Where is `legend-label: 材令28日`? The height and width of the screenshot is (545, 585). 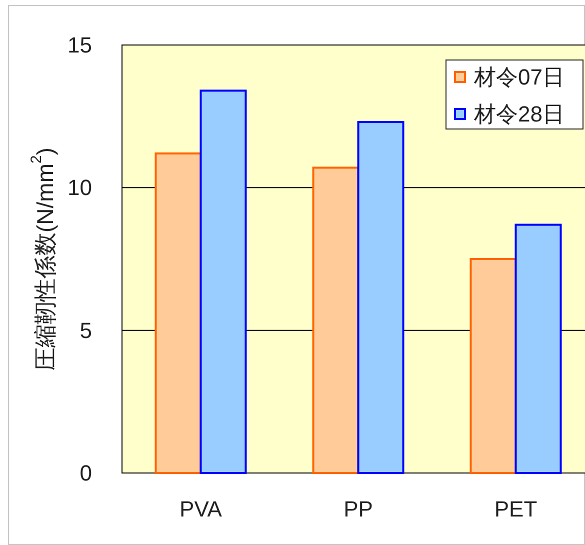
legend-label: 材令28日 is located at coordinates (518, 114).